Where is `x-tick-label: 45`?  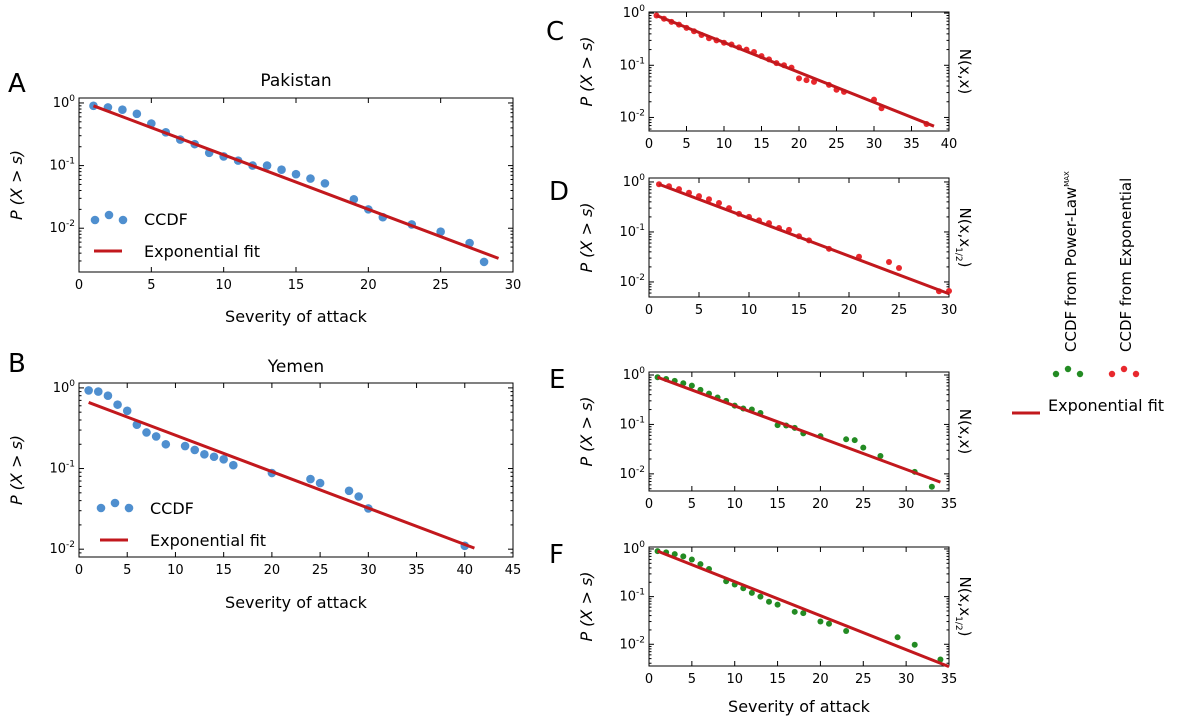
x-tick-label: 45 is located at coordinates (513, 570).